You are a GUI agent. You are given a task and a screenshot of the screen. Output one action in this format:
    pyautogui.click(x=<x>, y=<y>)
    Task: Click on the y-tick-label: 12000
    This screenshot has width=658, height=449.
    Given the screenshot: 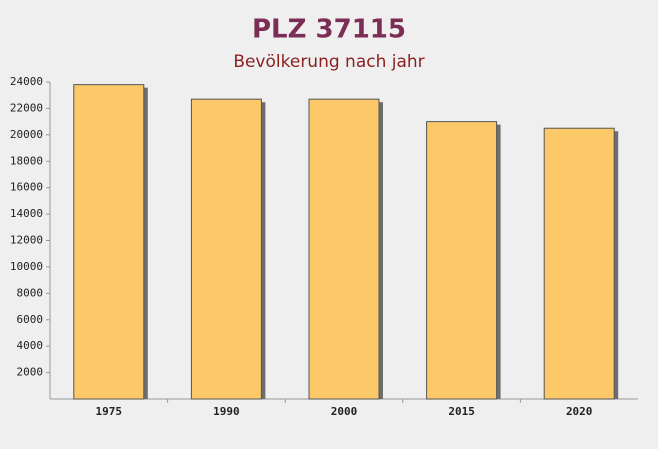 What is the action you would take?
    pyautogui.click(x=26, y=240)
    